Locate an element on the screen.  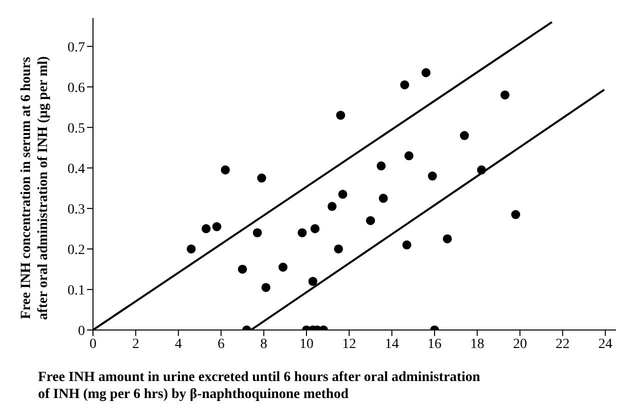
y-tick-label: 0.2 is located at coordinates (76, 250).